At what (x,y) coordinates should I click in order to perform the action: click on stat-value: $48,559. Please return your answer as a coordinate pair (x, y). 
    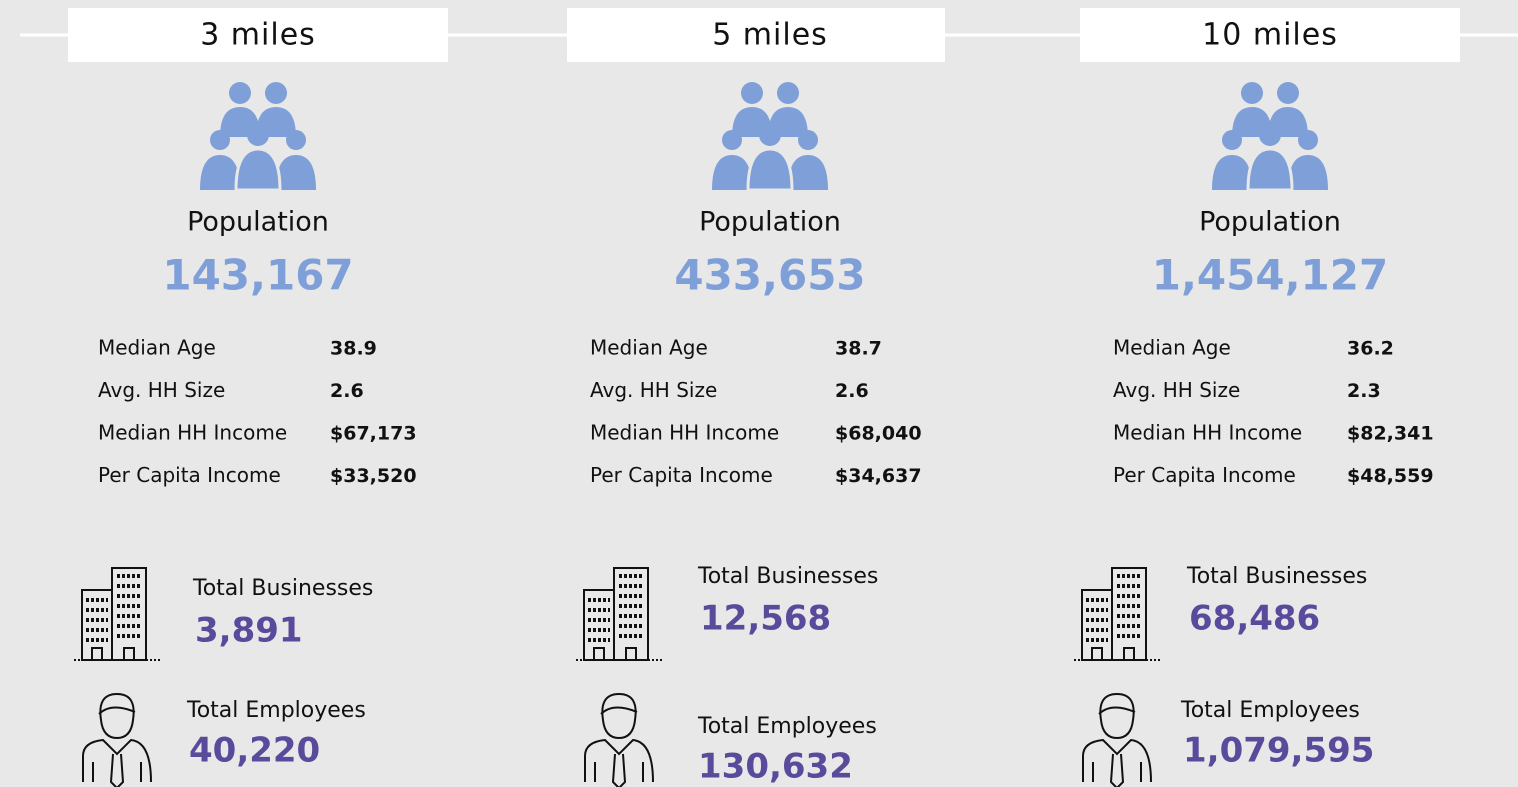
    Looking at the image, I should click on (1390, 476).